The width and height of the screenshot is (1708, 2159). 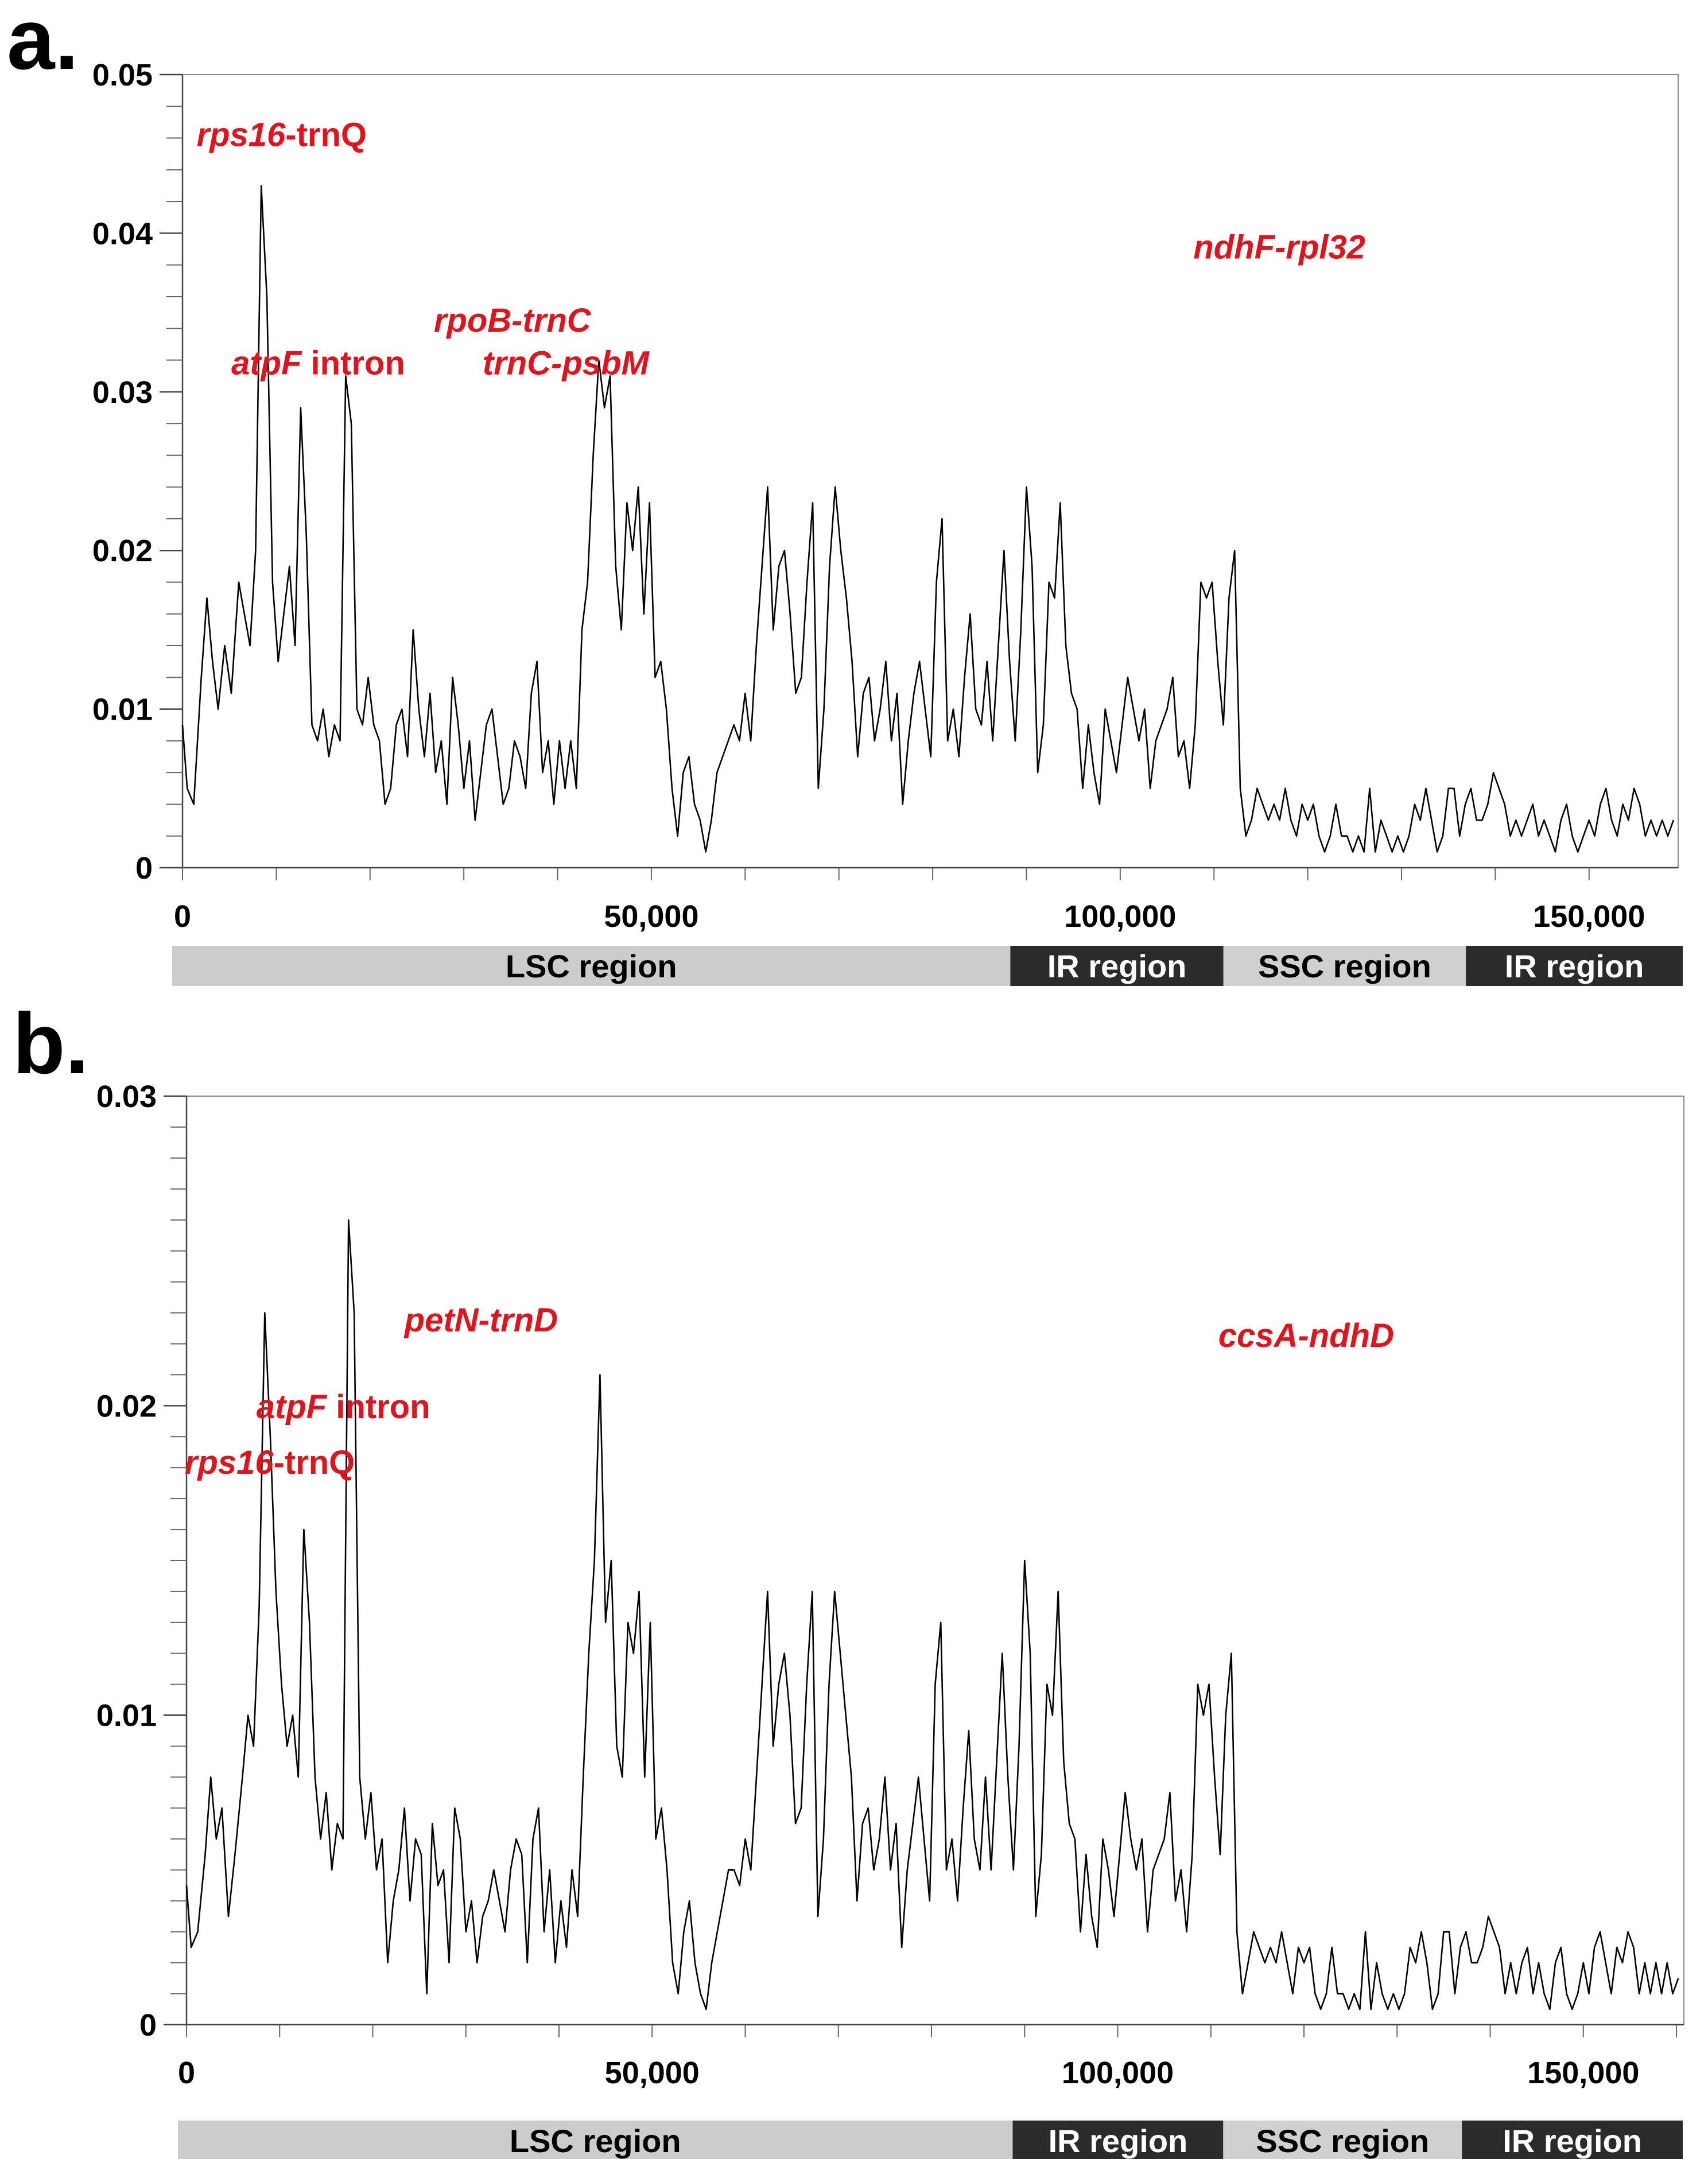 What do you see at coordinates (1306, 1335) in the screenshot?
I see `peak-annotation: ccsA-ndhD` at bounding box center [1306, 1335].